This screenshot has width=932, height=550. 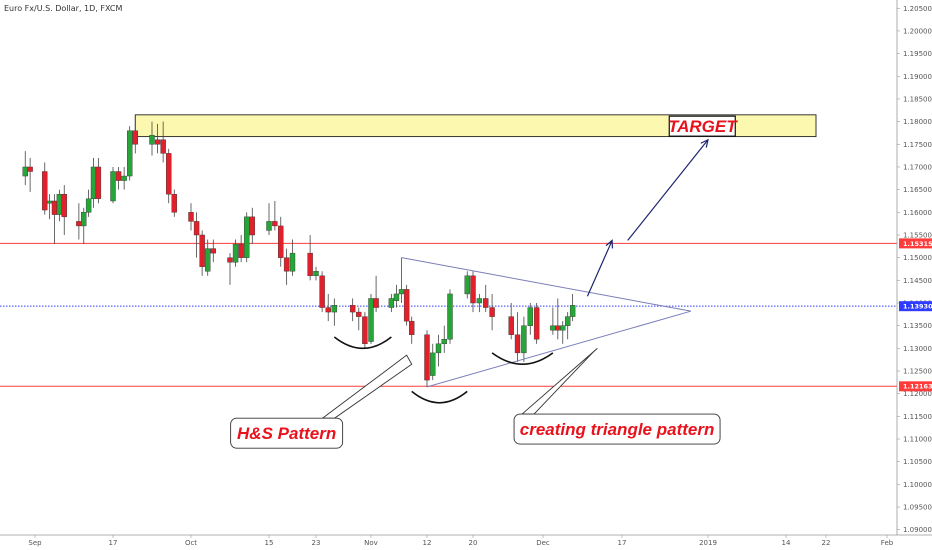 What do you see at coordinates (826, 543) in the screenshot?
I see `x-tick-label-12: 22` at bounding box center [826, 543].